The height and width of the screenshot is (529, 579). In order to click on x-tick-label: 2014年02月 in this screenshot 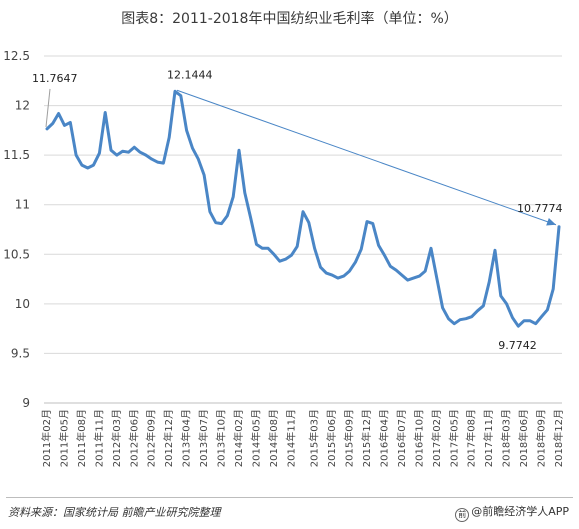, I will do `click(238, 438)`.